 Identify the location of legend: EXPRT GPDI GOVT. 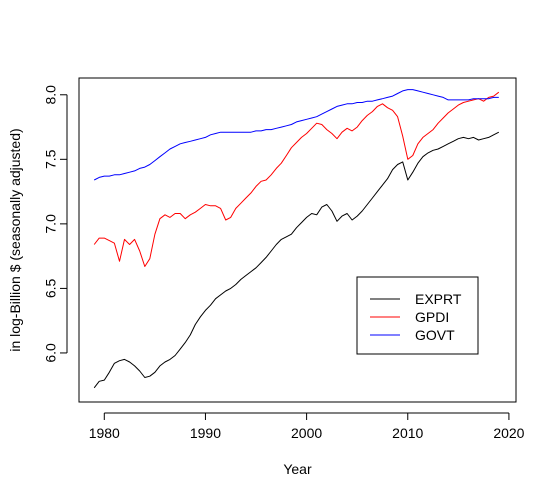
(417, 315).